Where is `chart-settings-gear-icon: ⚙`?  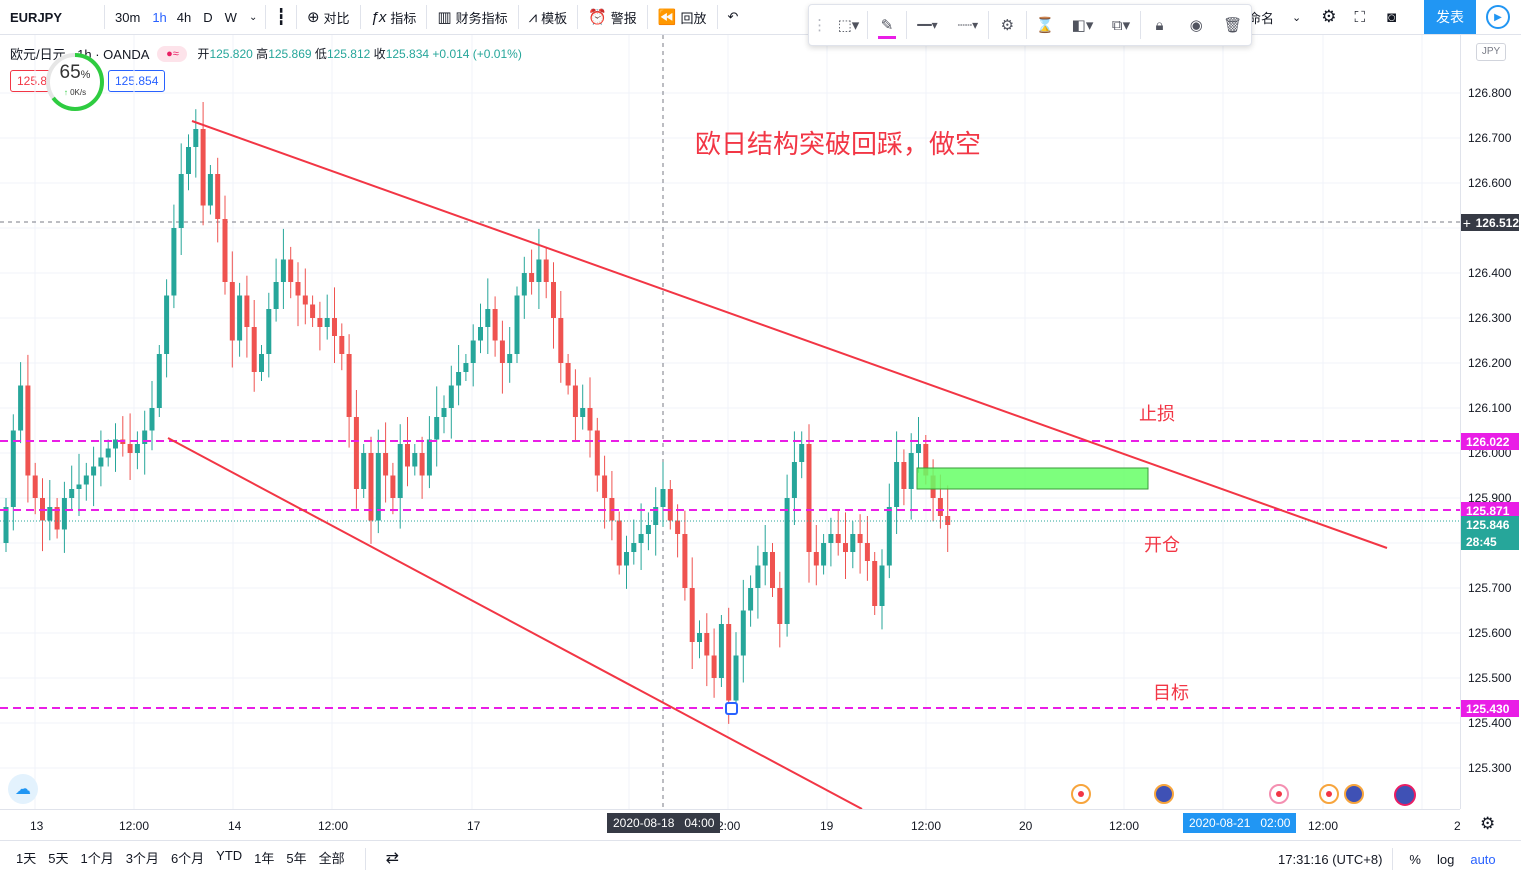 chart-settings-gear-icon: ⚙ is located at coordinates (1488, 823).